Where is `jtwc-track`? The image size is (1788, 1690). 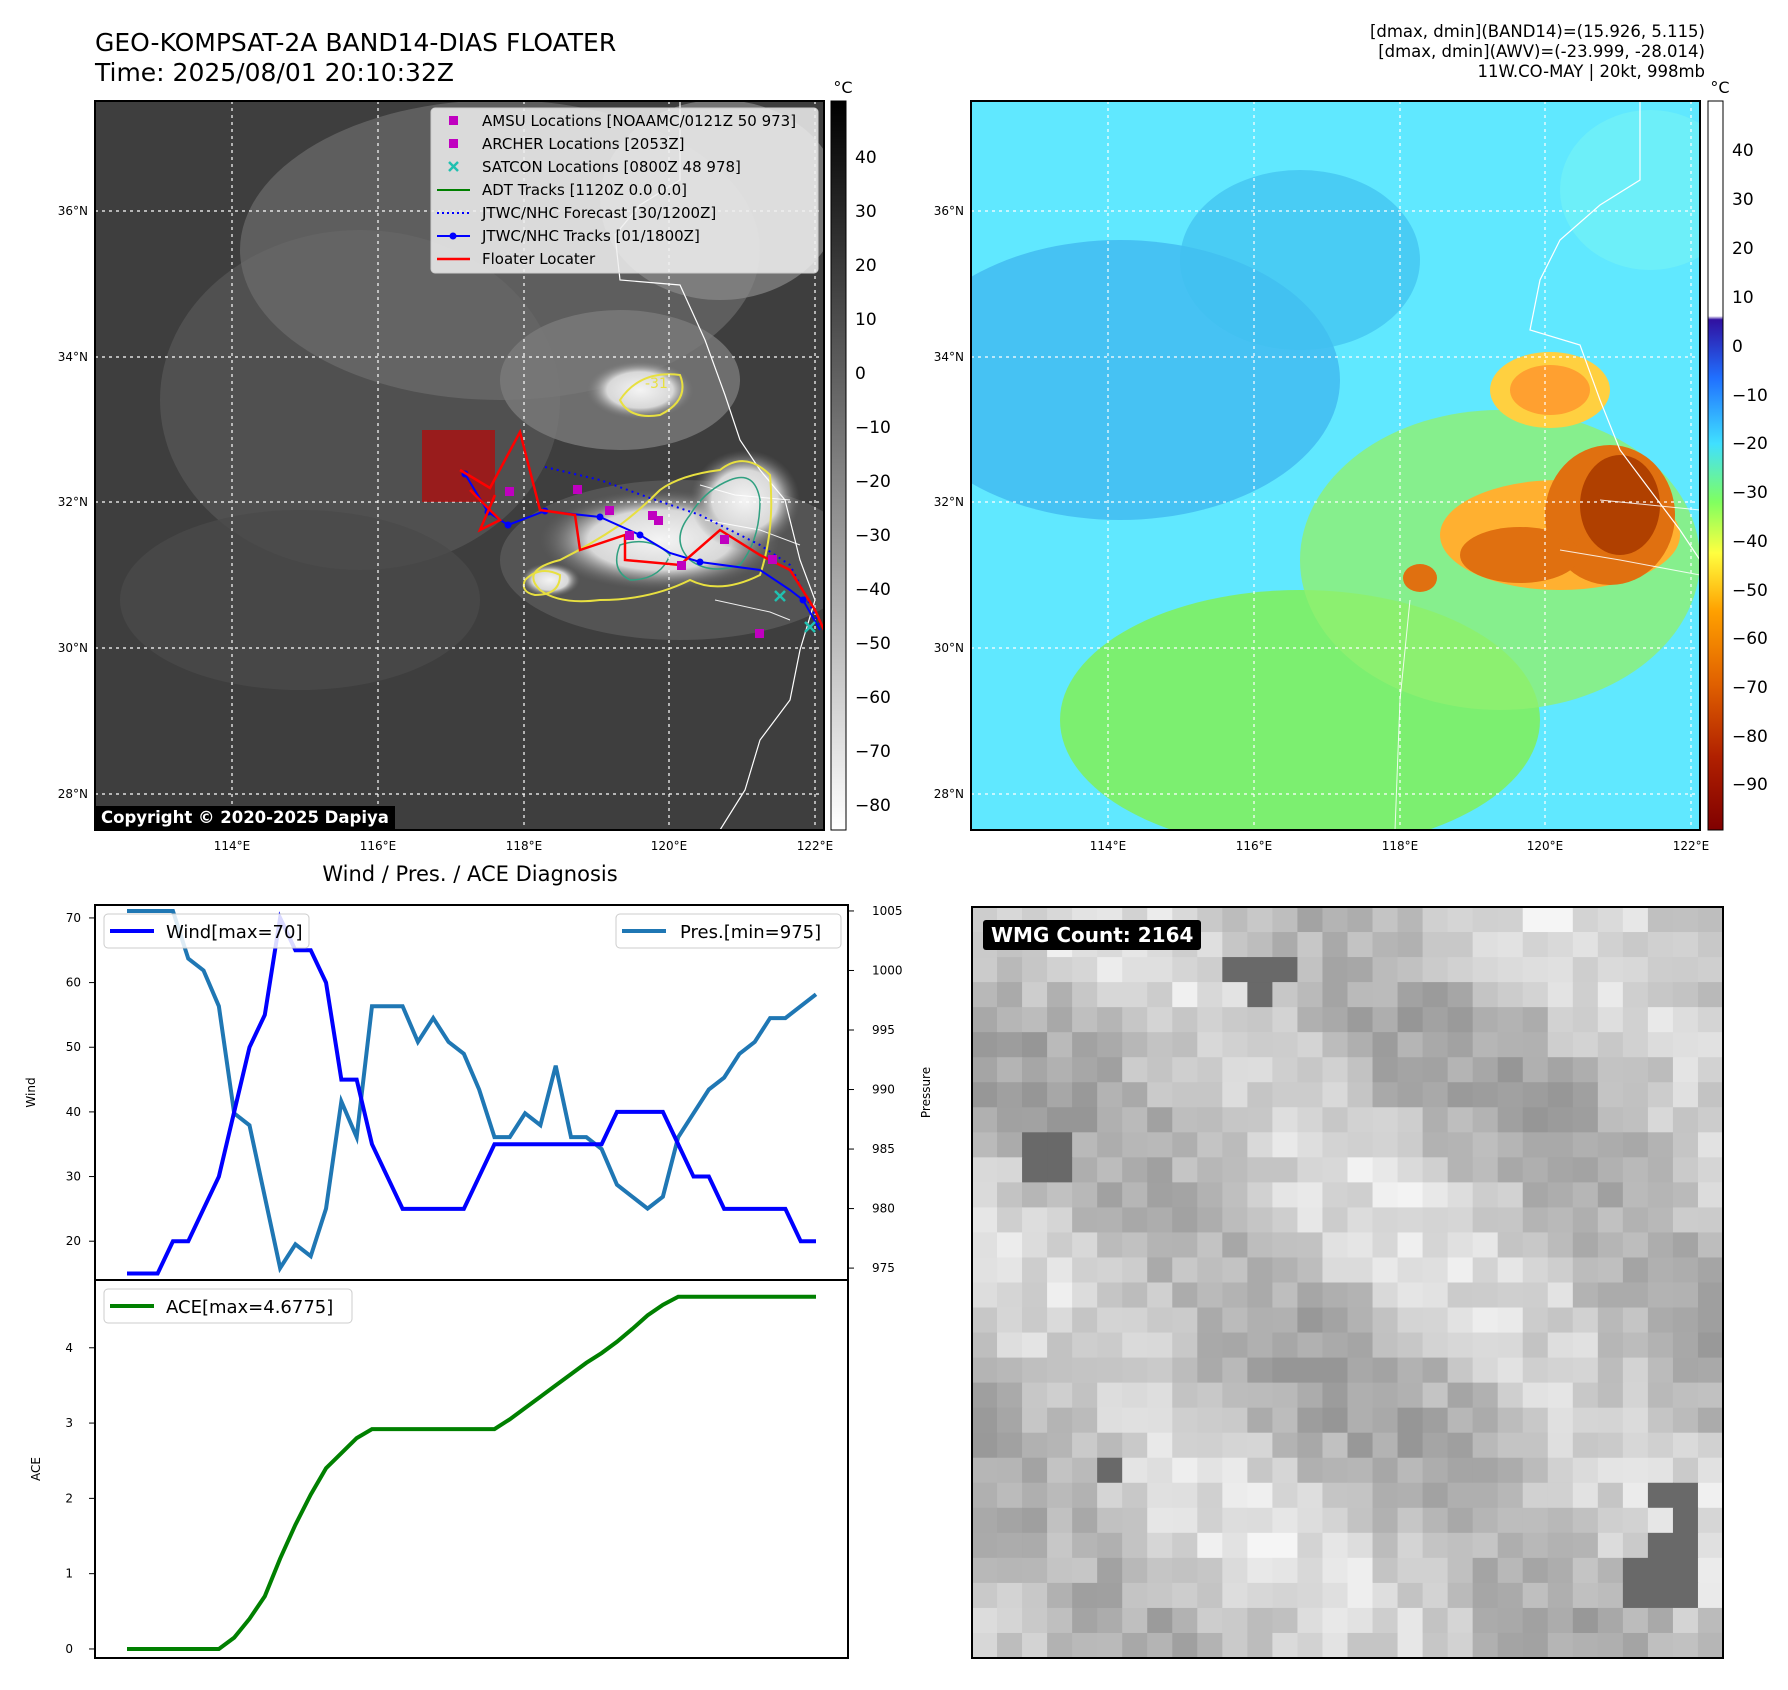
jtwc-track is located at coordinates (642, 552).